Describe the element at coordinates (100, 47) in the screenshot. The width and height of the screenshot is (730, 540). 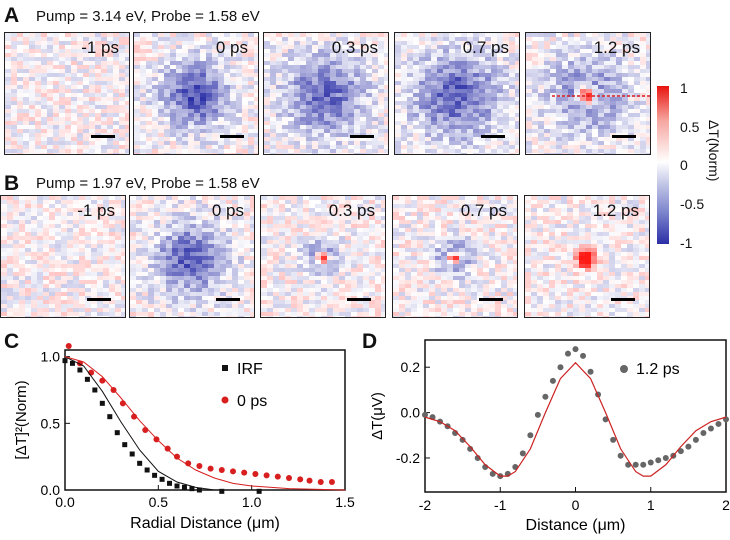
I see `frame-time-label: -1 ps` at that location.